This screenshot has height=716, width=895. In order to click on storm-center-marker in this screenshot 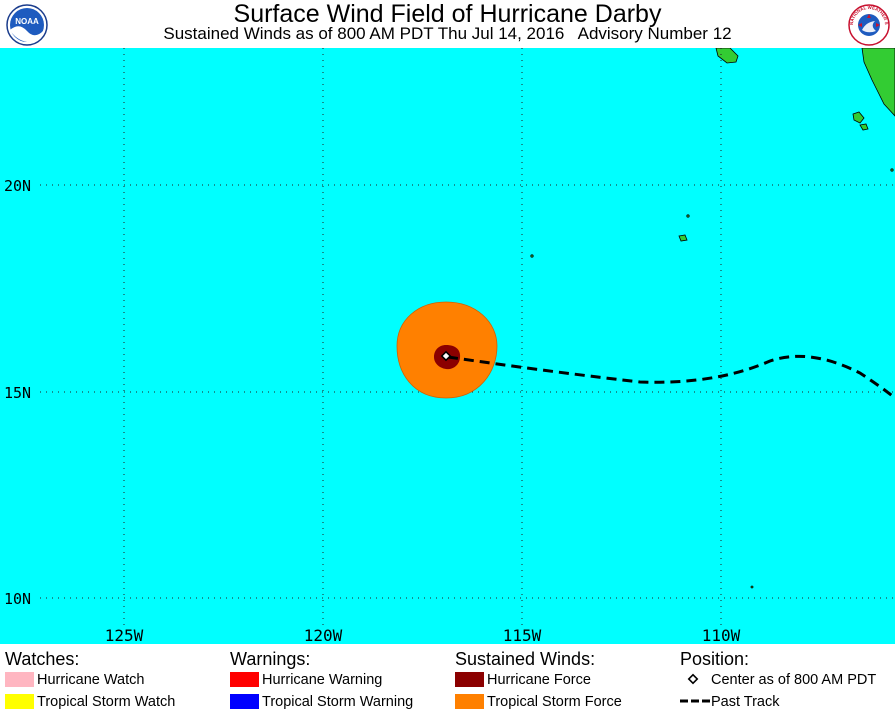, I will do `click(446, 356)`.